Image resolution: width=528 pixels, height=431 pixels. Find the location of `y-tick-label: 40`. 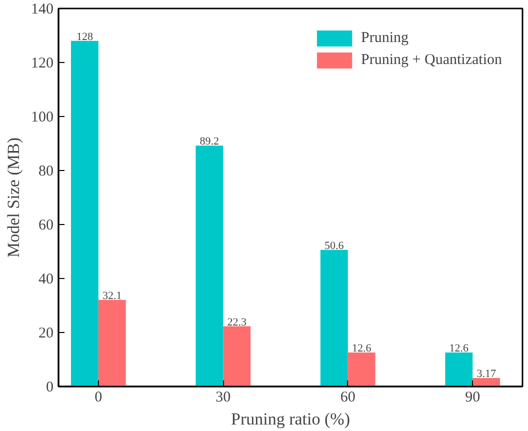

y-tick-label: 40 is located at coordinates (46, 280).